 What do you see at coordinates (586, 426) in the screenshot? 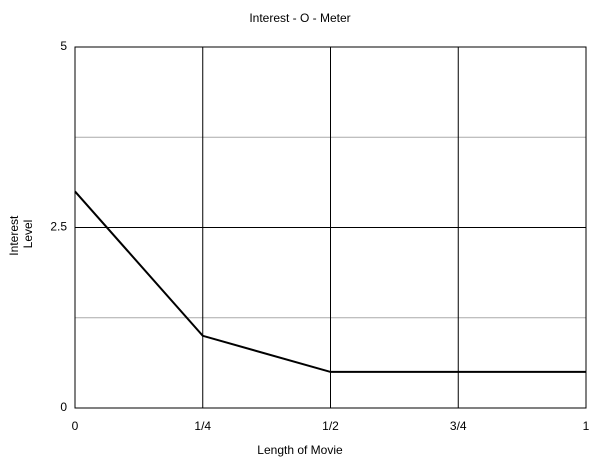
I see `x-tick-label: 1` at bounding box center [586, 426].